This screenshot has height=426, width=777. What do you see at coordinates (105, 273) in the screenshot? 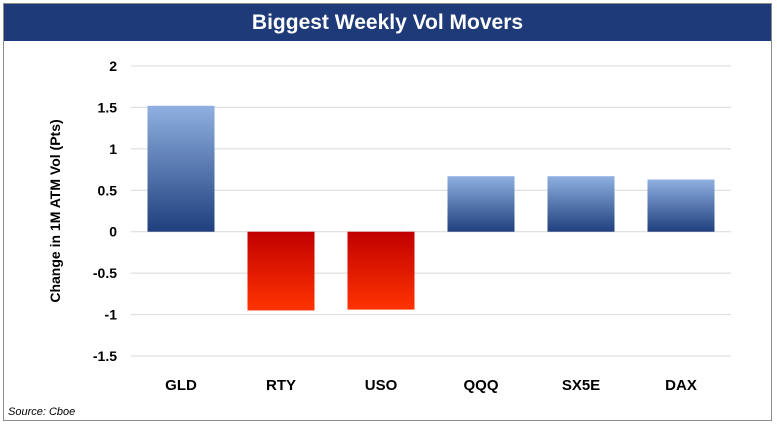
I see `y-tick-label: -0.5` at bounding box center [105, 273].